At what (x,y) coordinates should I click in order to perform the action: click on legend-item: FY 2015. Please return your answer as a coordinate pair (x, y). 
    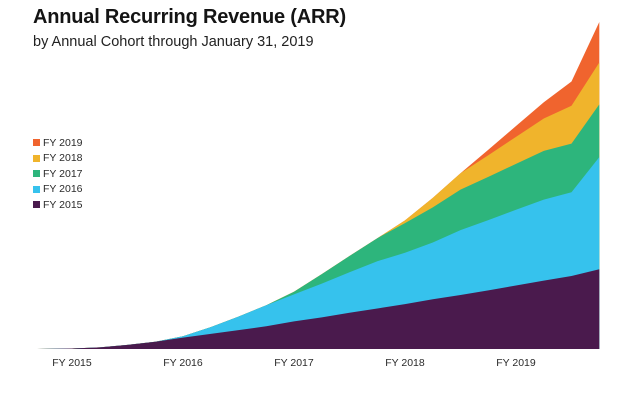
    Looking at the image, I should click on (58, 205).